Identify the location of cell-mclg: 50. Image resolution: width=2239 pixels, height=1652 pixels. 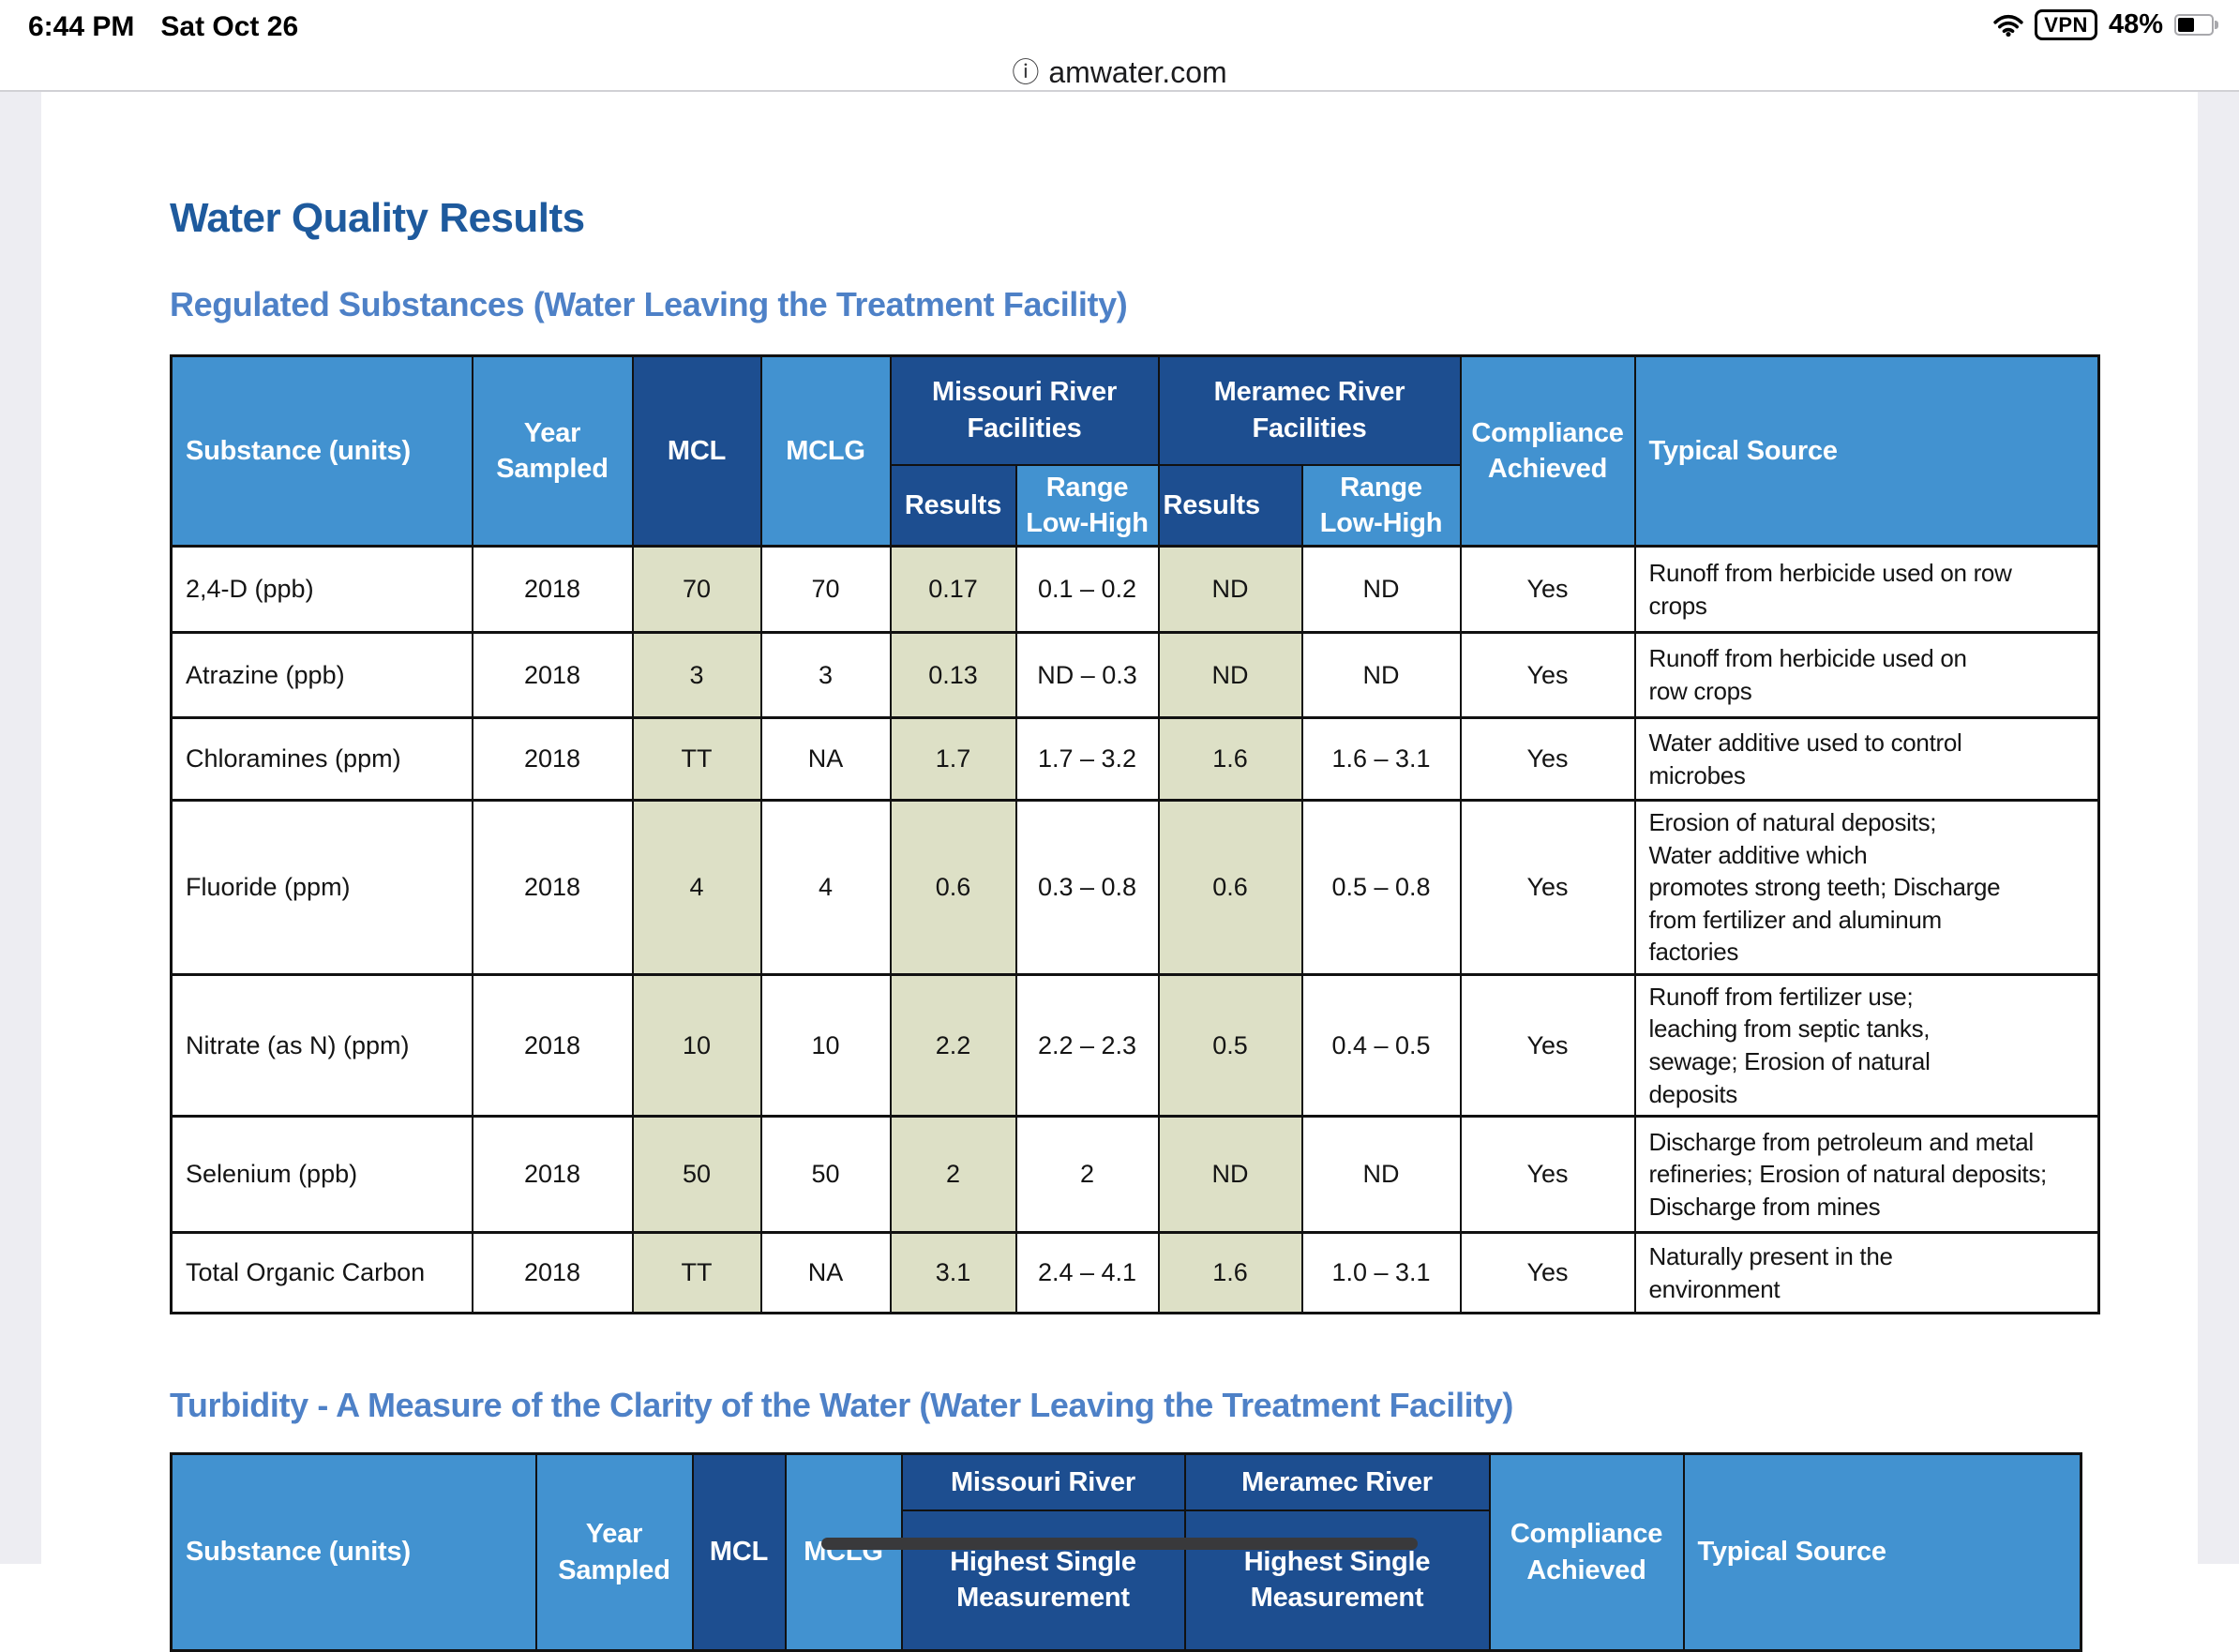
(826, 1174).